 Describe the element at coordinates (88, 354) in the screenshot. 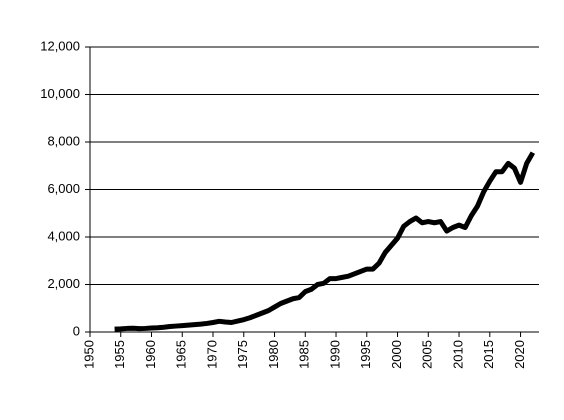

I see `x-tick-label: 1950` at that location.